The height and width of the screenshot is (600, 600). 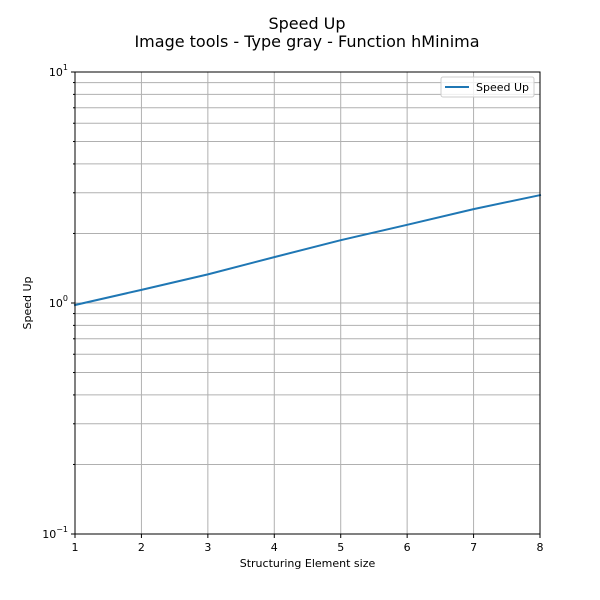 I want to click on chart-title: Speed Up, so click(x=306, y=23).